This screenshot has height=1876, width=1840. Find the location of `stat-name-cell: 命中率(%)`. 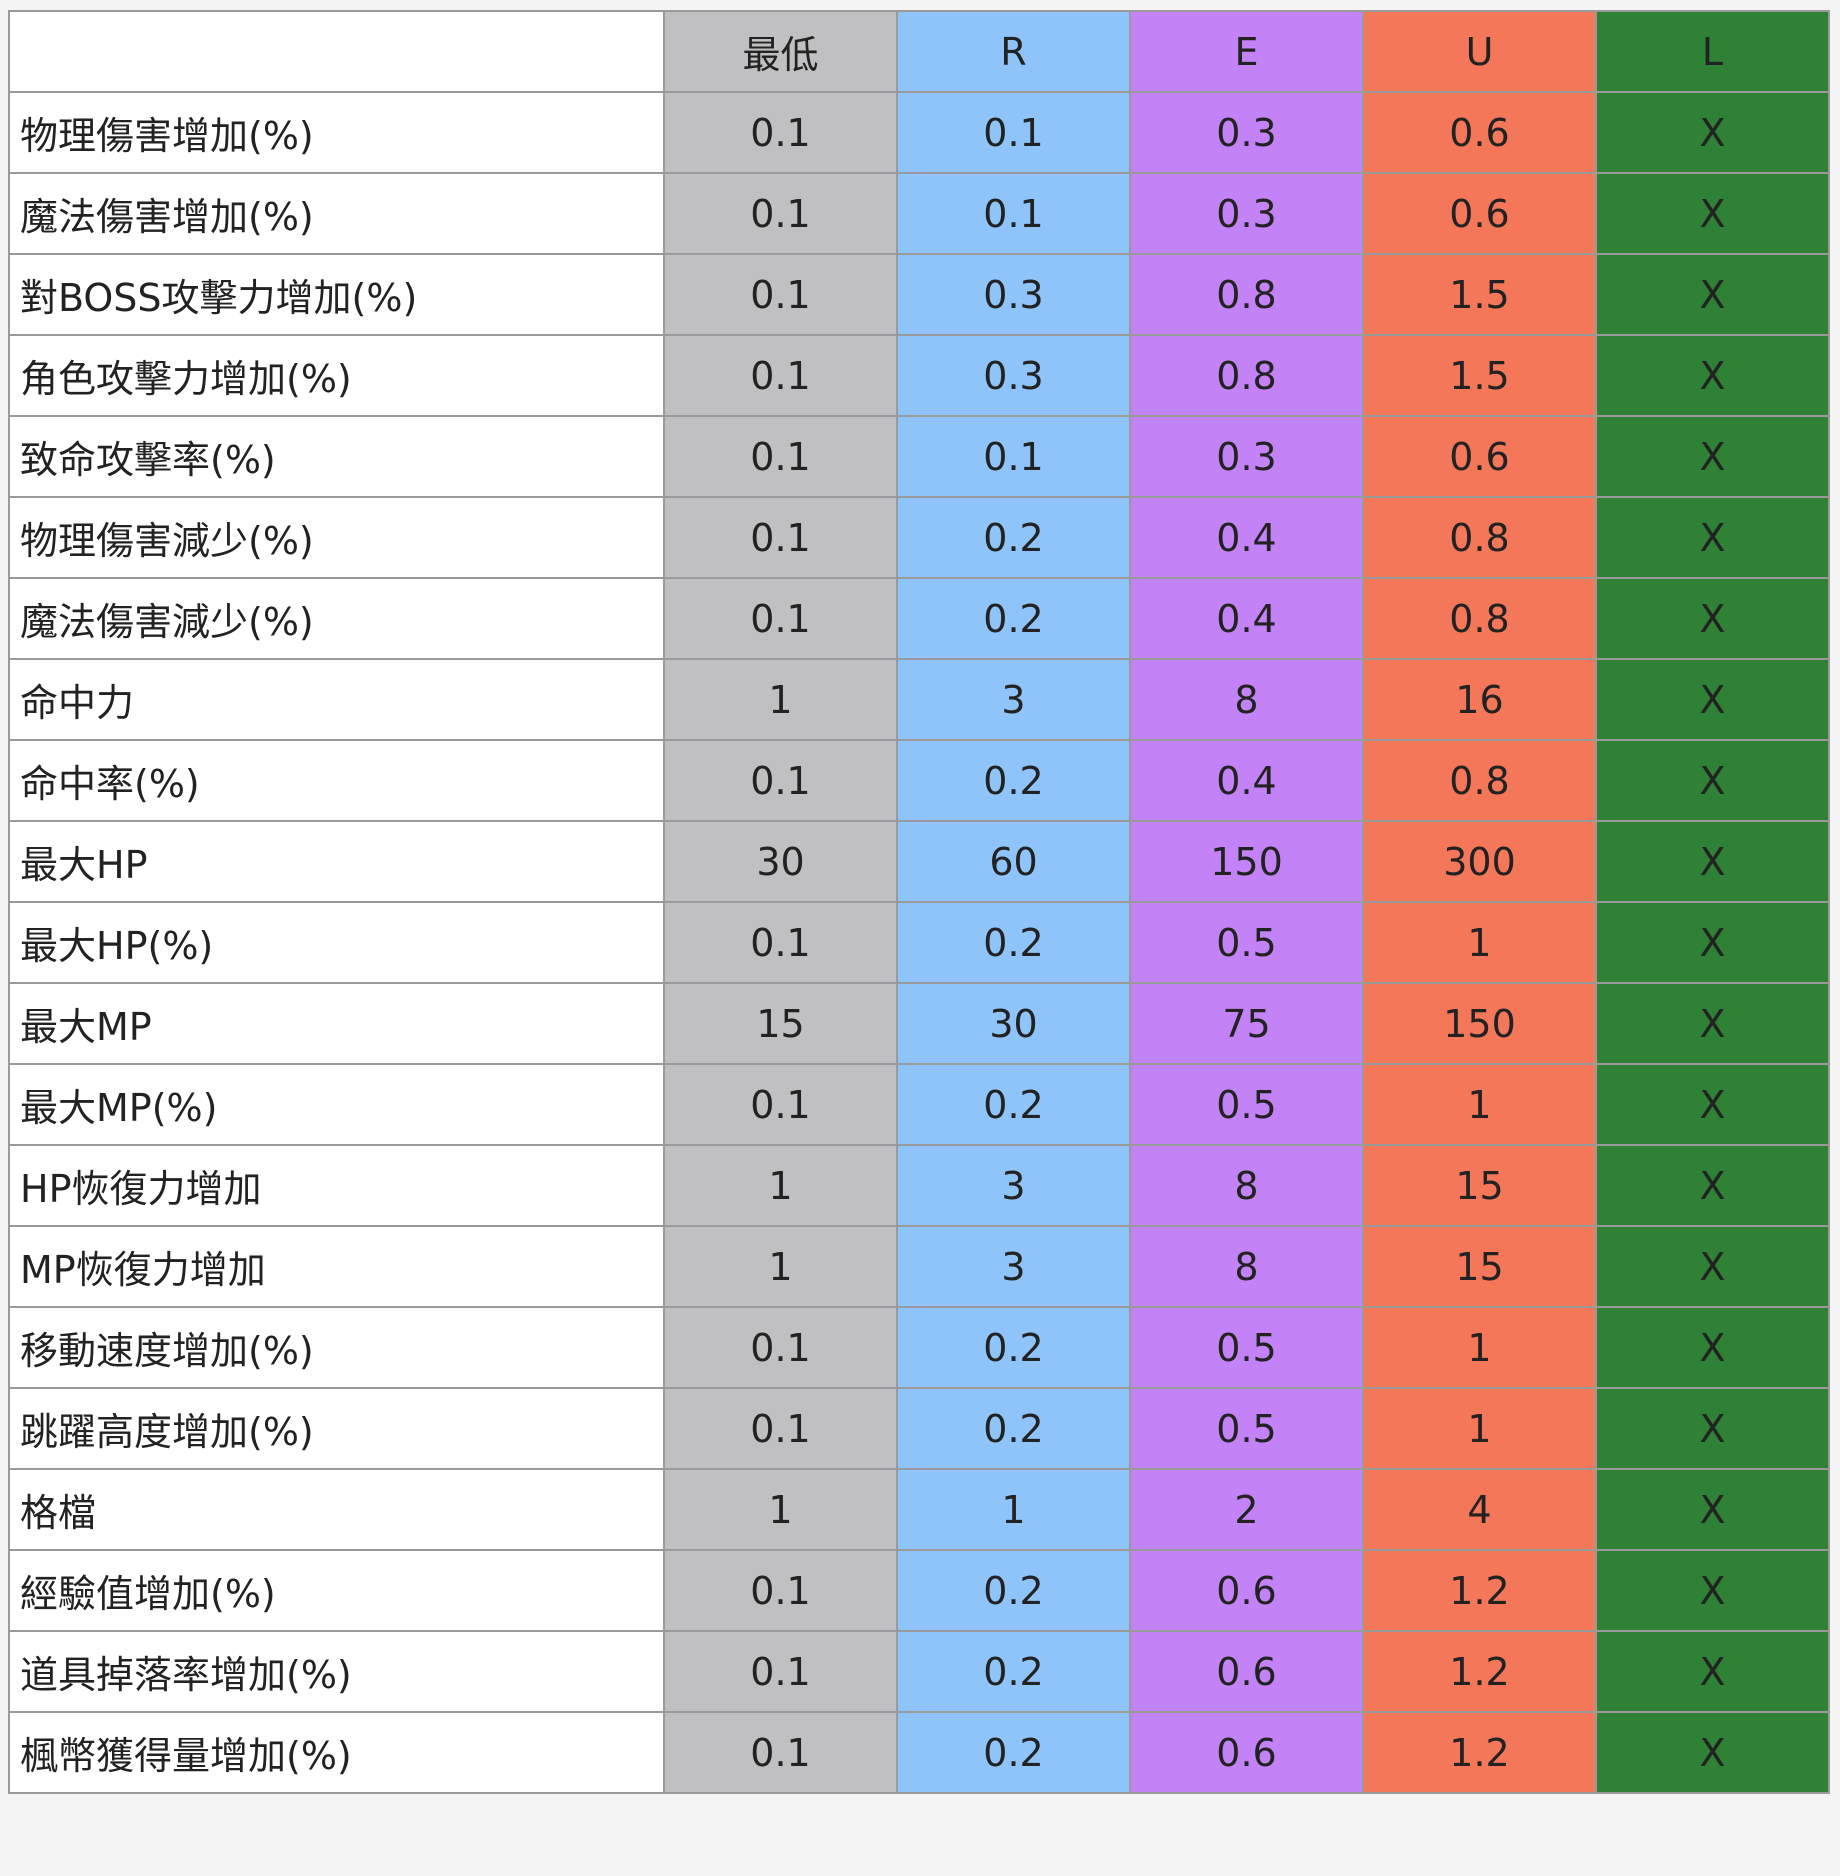

stat-name-cell: 命中率(%) is located at coordinates (336, 780).